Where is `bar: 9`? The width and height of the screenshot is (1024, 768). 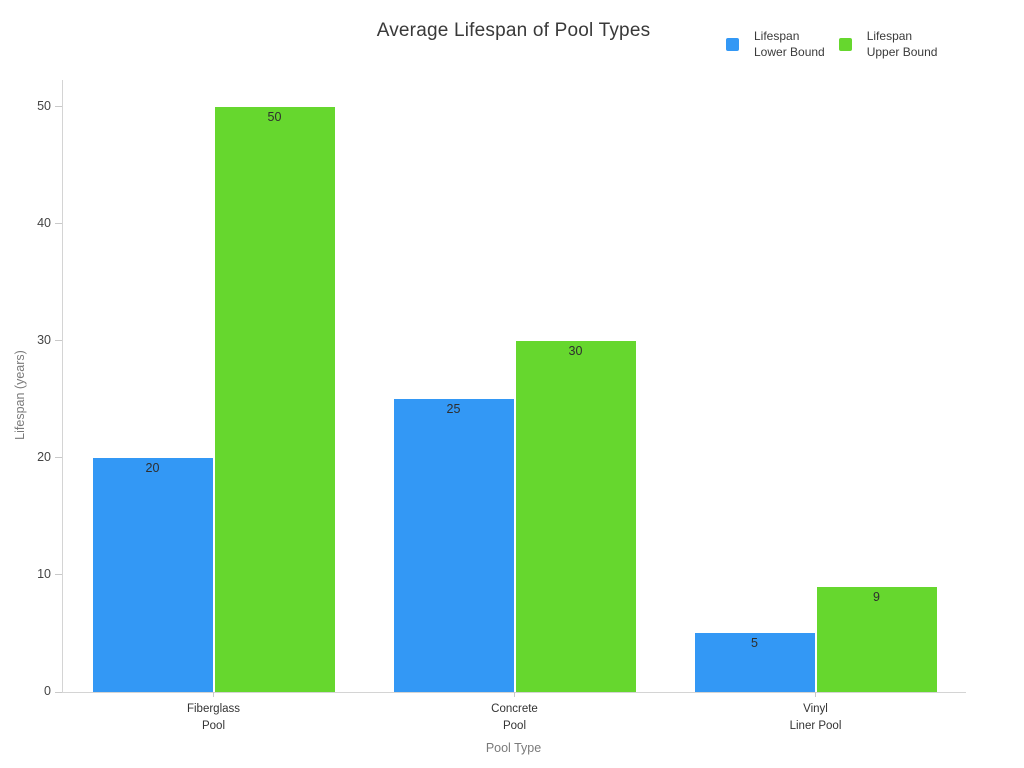 bar: 9 is located at coordinates (876, 639).